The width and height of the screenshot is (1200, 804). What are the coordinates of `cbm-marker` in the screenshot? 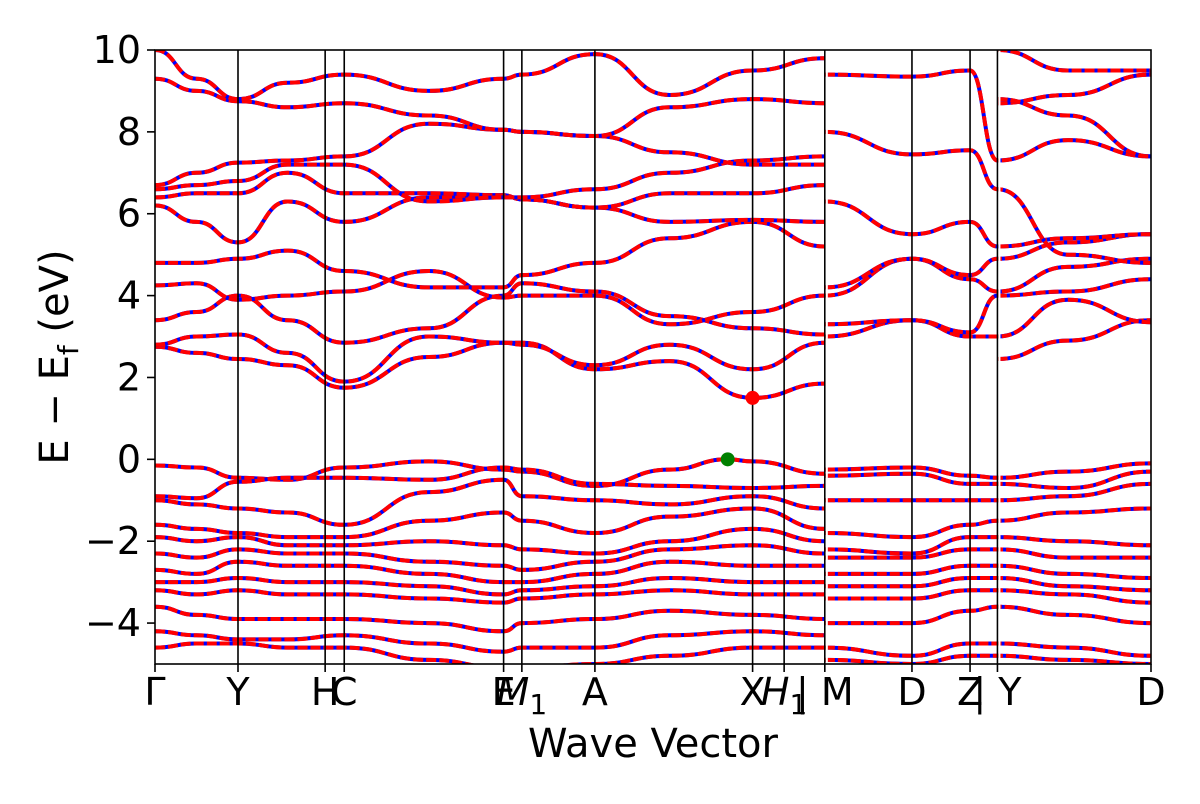 It's located at (752, 397).